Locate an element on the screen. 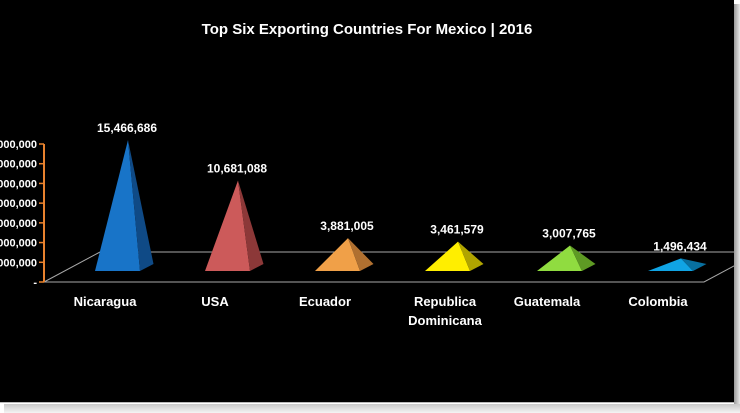  y-tick-label: 14,000,000 is located at coordinates (18, 145).